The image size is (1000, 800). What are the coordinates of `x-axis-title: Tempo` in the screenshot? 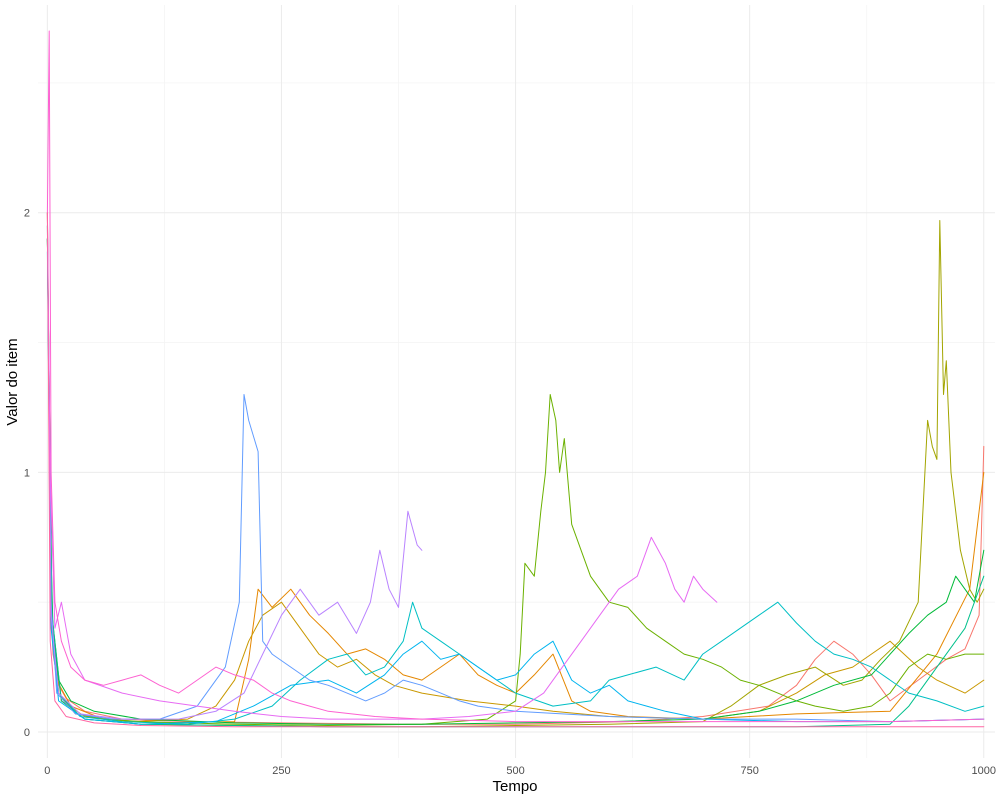 It's located at (514, 786).